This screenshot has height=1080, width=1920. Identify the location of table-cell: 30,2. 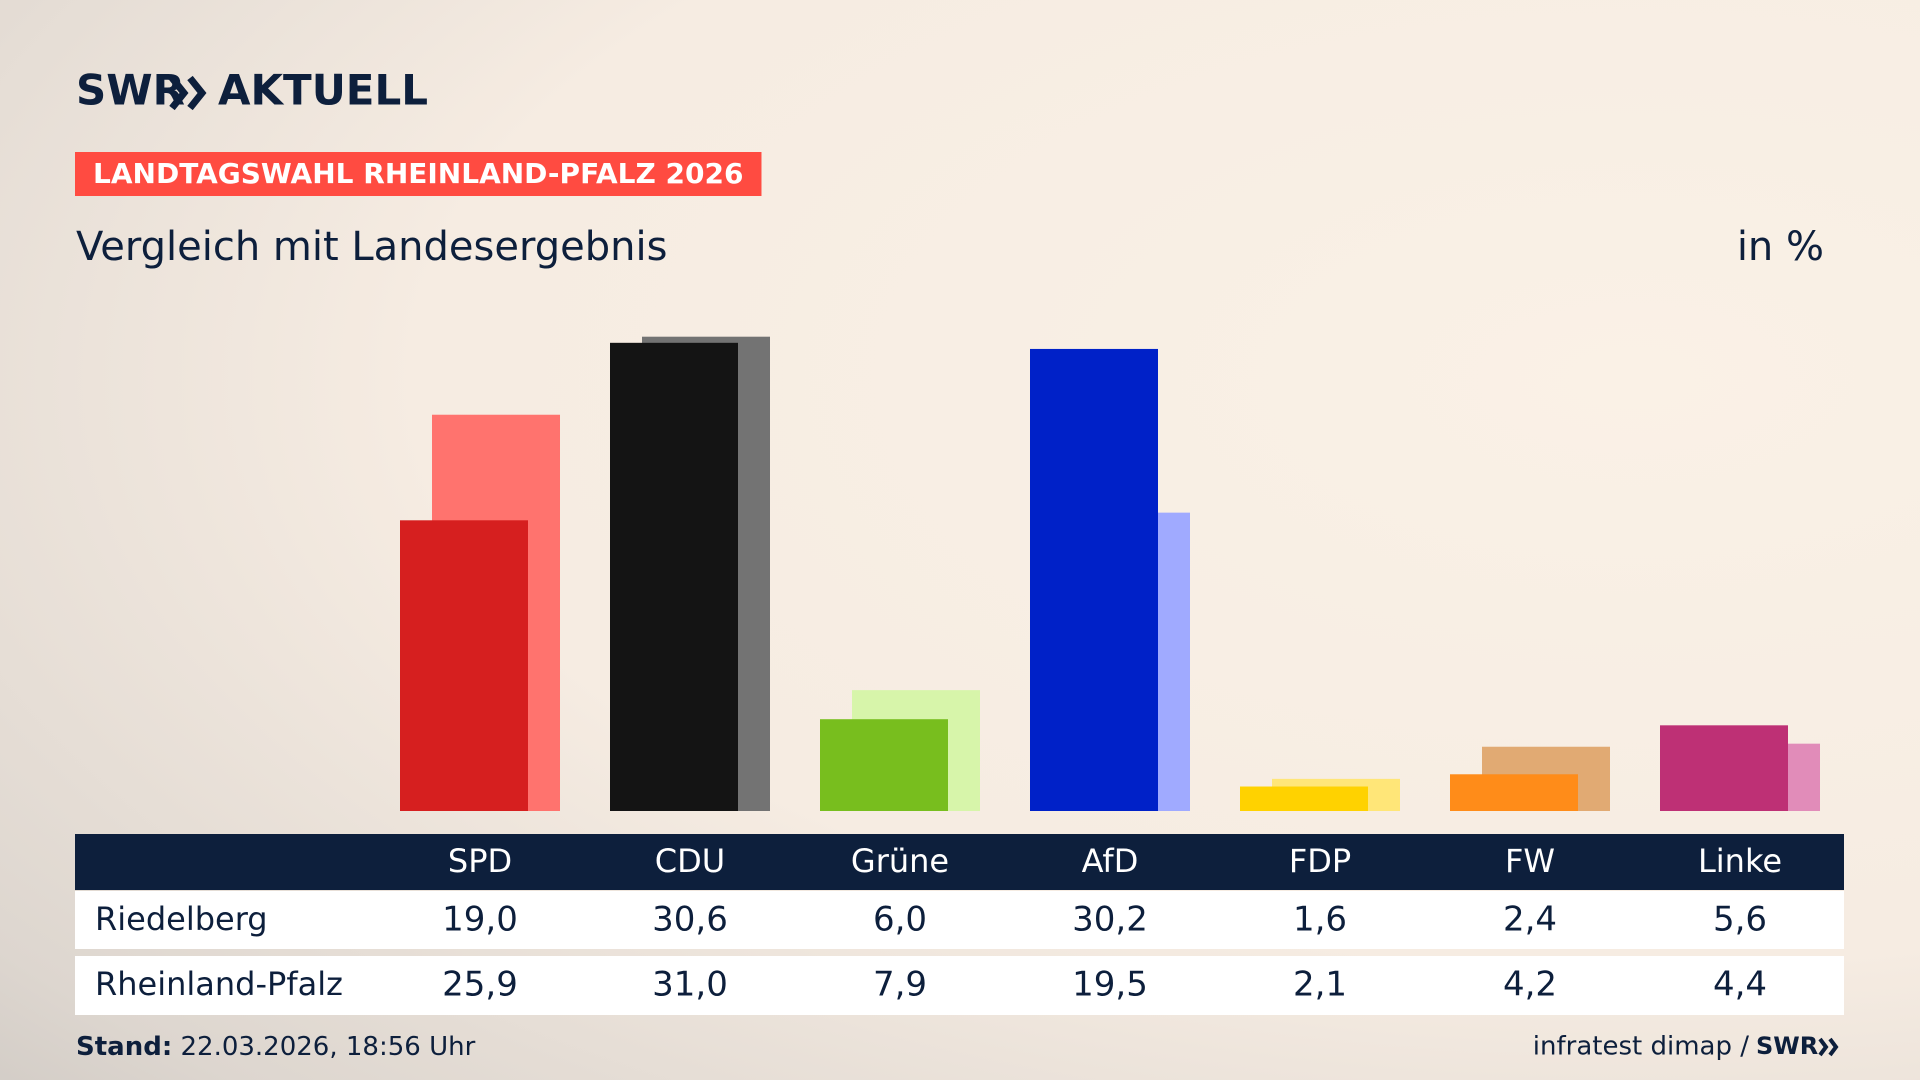
(1110, 920).